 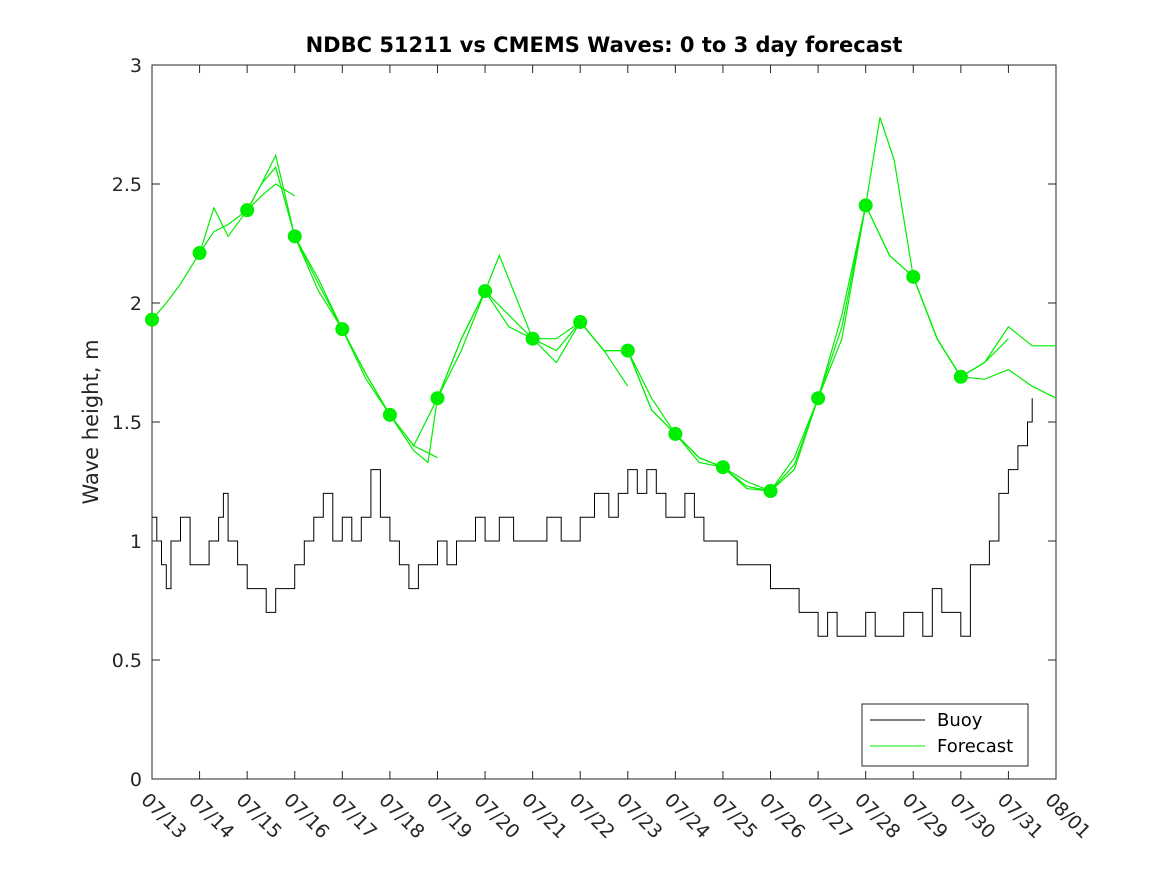 I want to click on x-tick-label: 08/01, so click(x=1067, y=816).